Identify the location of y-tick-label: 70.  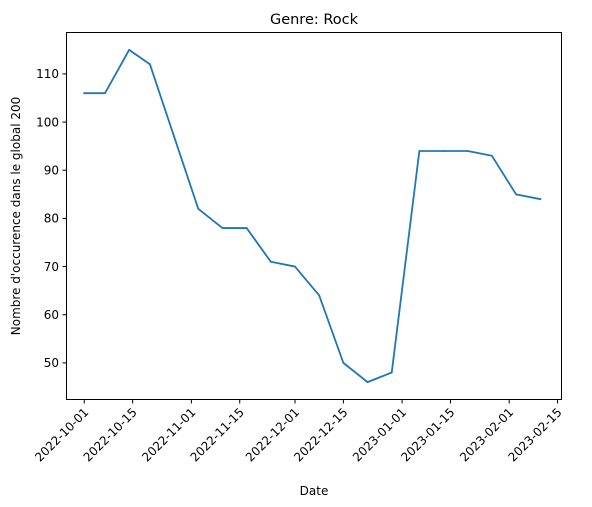
(51, 267).